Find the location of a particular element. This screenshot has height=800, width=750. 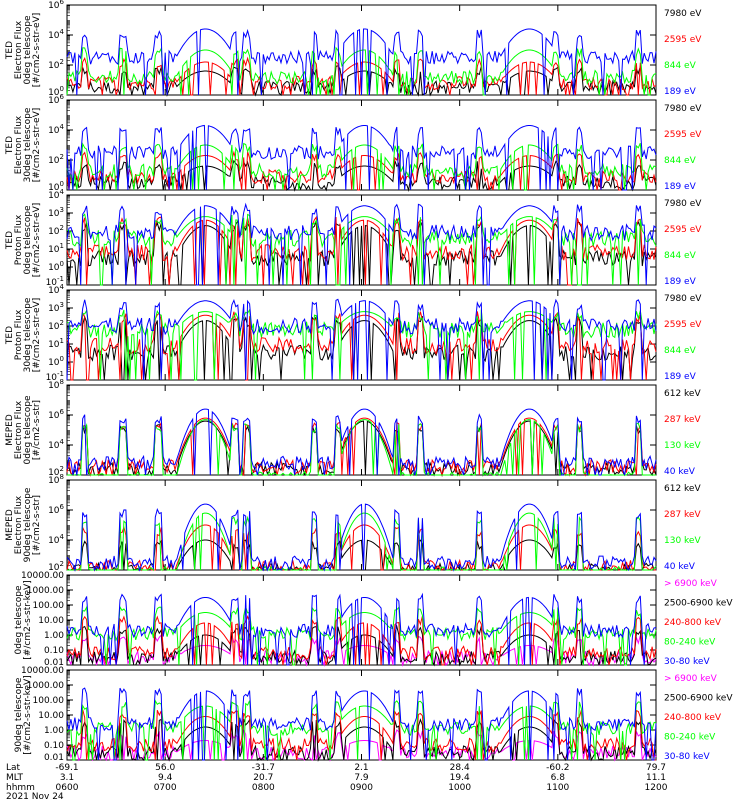

footer-value: 9.4 is located at coordinates (165, 778).